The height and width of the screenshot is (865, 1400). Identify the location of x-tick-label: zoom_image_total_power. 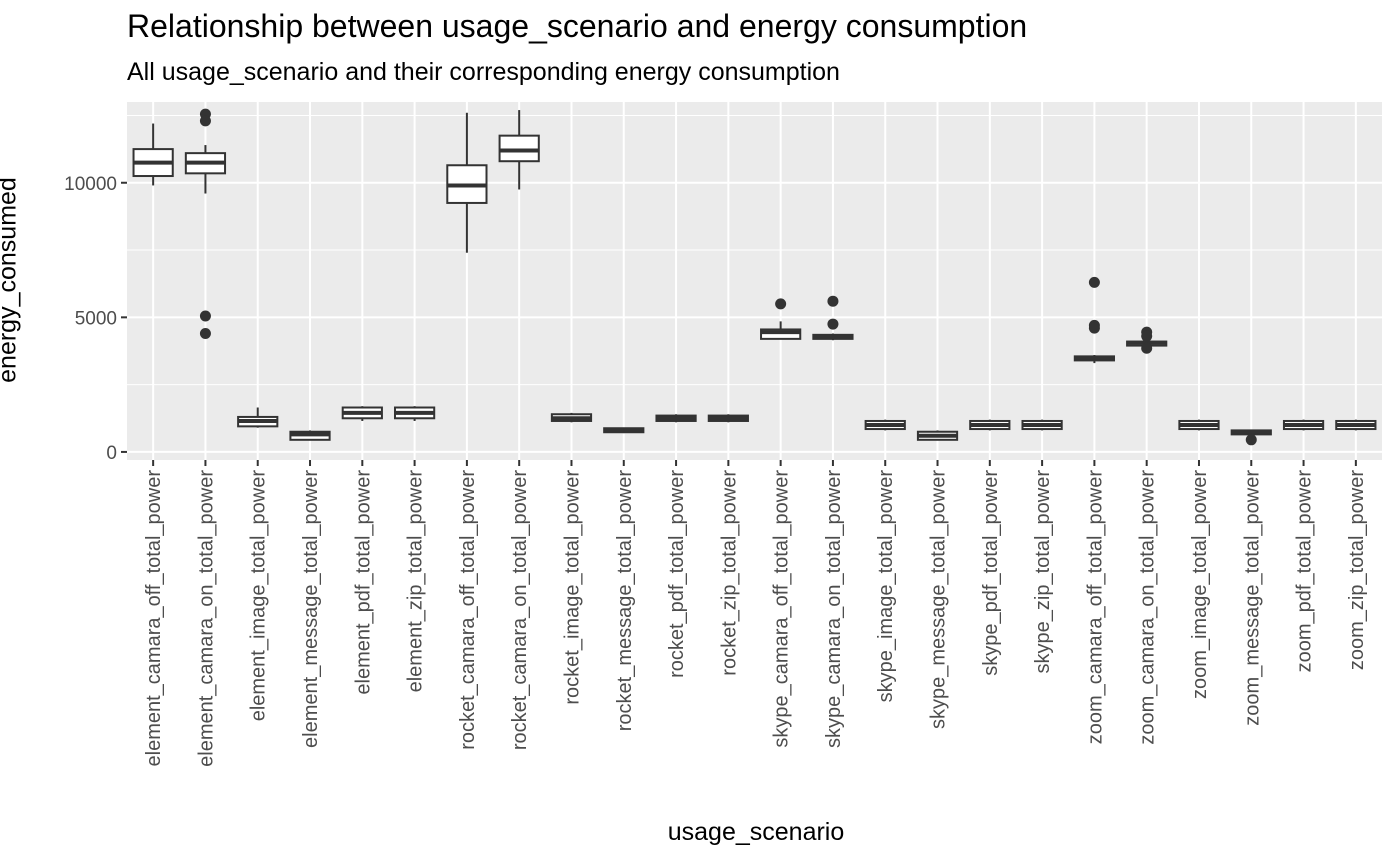
(1200, 584).